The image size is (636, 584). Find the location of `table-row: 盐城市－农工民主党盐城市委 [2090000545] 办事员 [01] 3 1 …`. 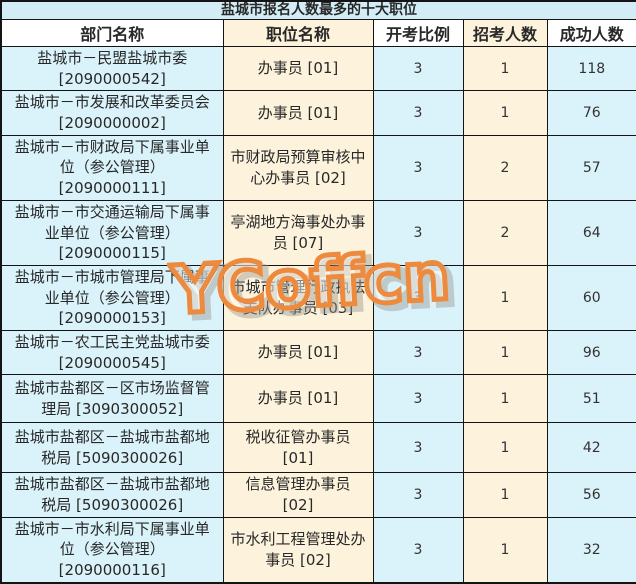

table-row: 盐城市－农工民主党盐城市委 [2090000545] 办事员 [01] 3 1 … is located at coordinates (318, 352).